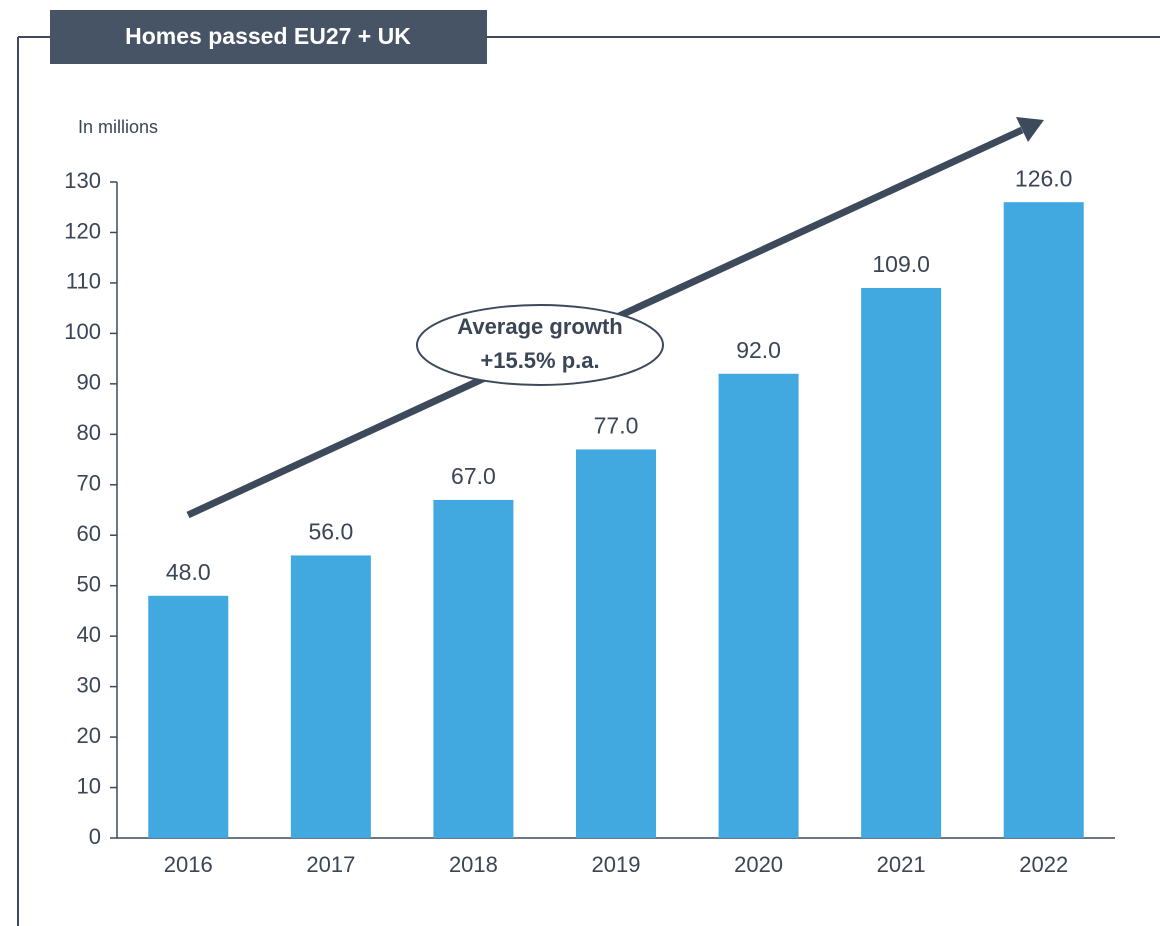 The image size is (1160, 926). What do you see at coordinates (89, 382) in the screenshot?
I see `y-tick-label: 90` at bounding box center [89, 382].